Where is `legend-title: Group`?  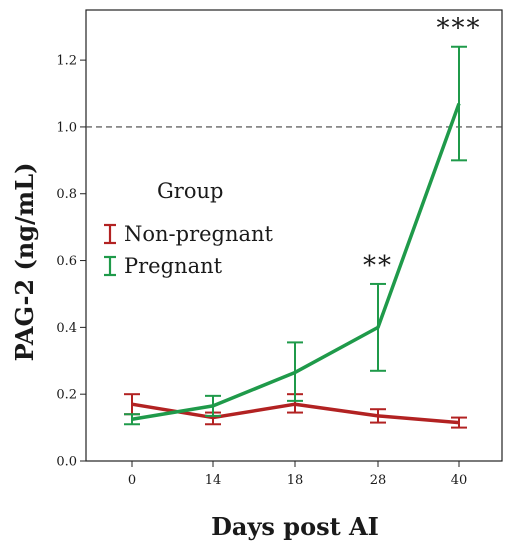 legend-title: Group is located at coordinates (190, 191).